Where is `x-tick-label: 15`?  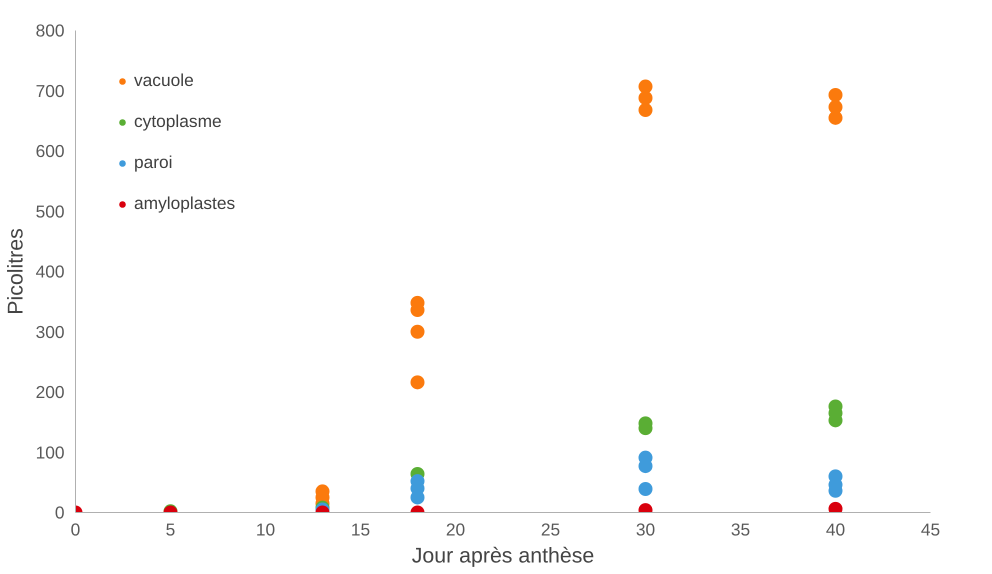 x-tick-label: 15 is located at coordinates (360, 530).